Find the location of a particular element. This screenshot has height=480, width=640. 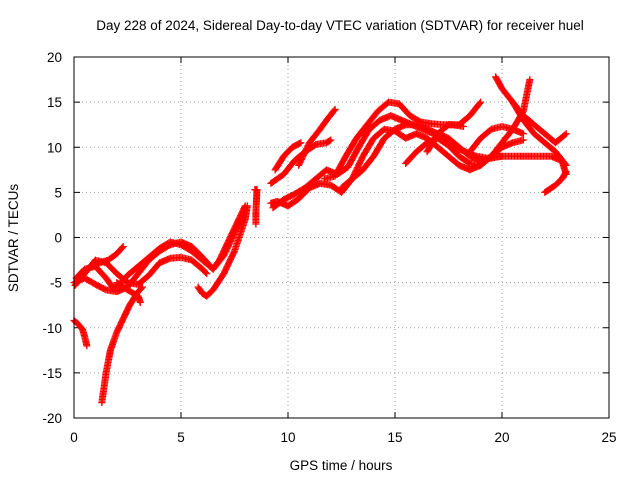

y-tick-label: -20 is located at coordinates (52, 418).